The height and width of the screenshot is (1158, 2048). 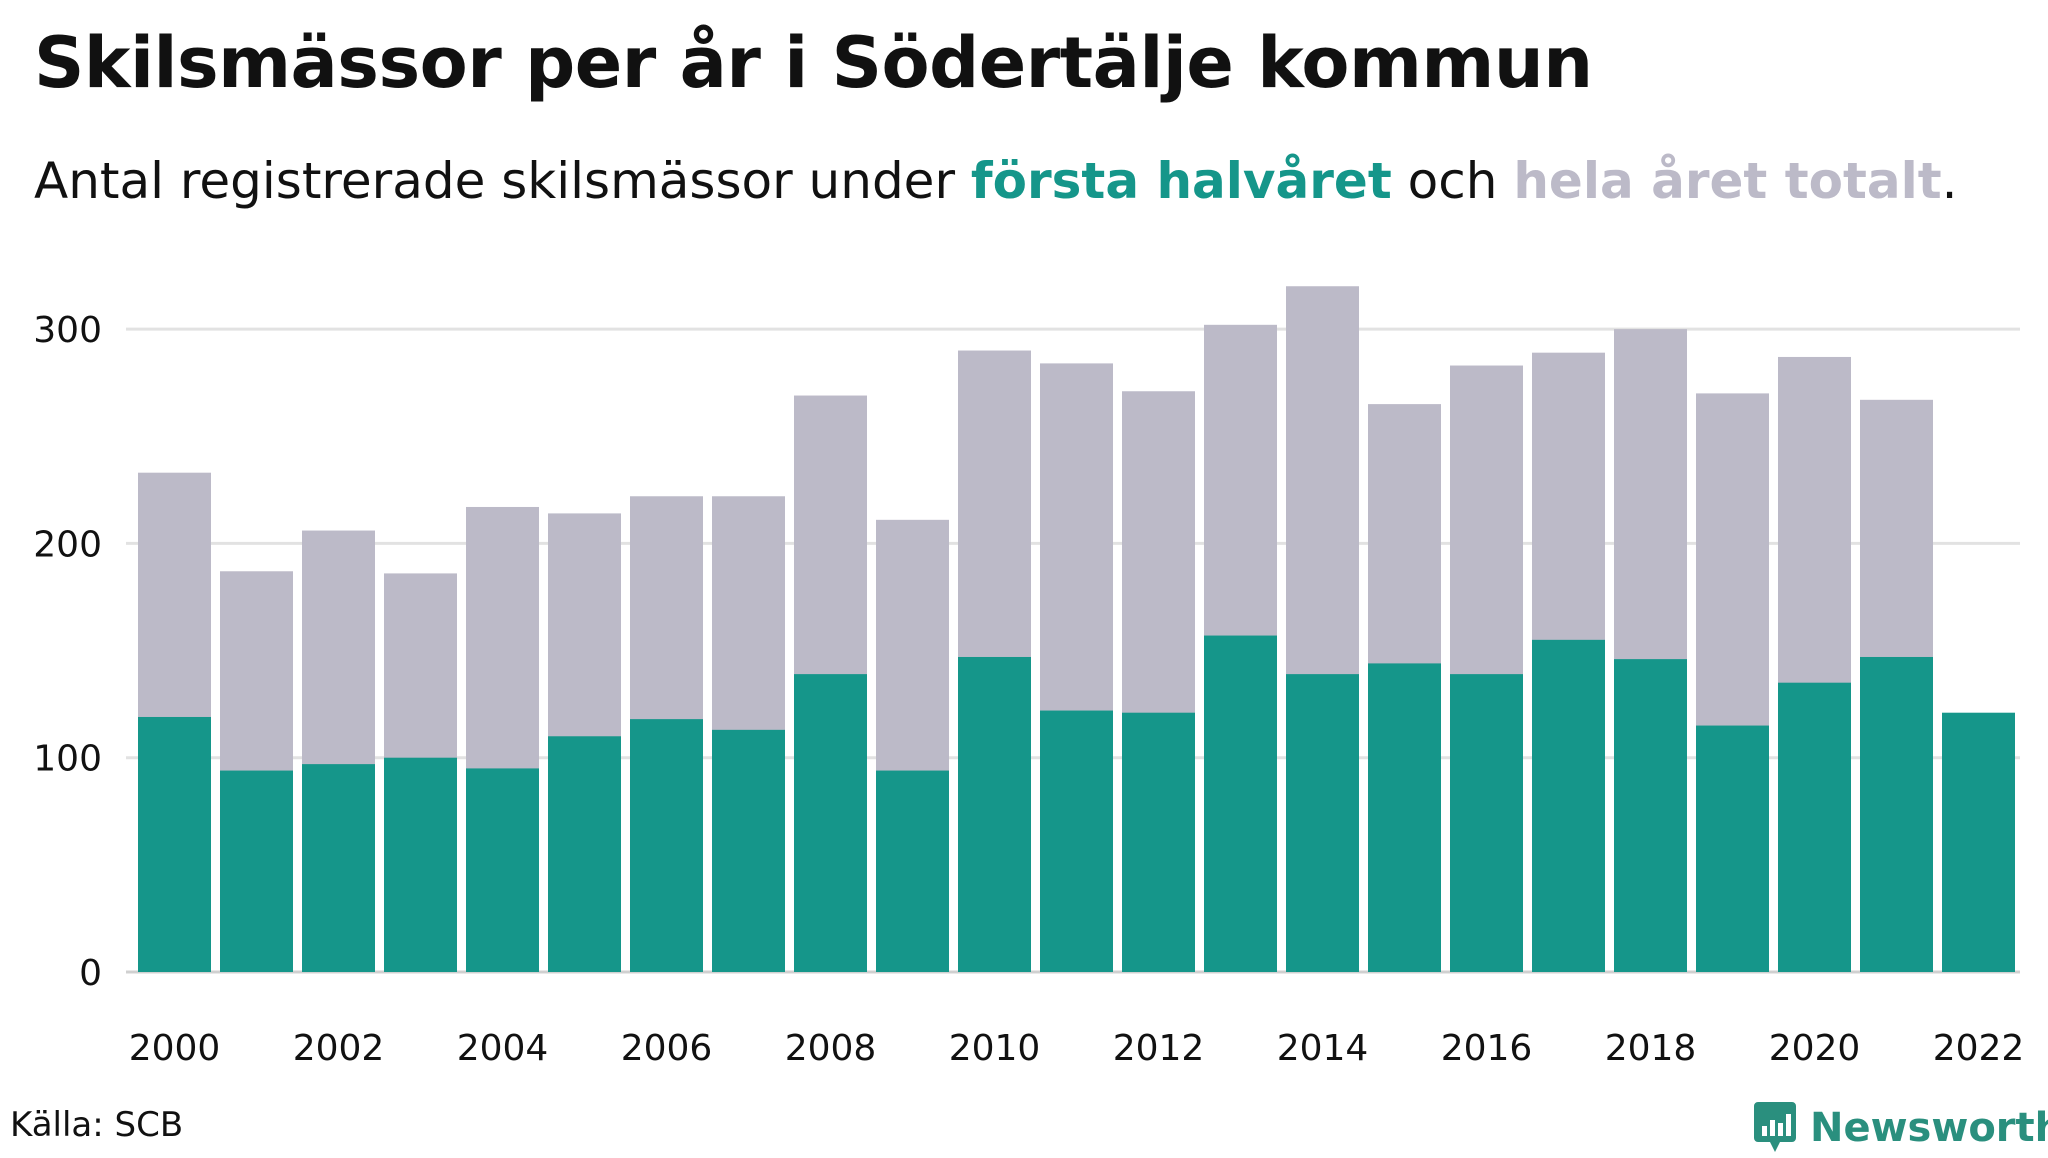 I want to click on y-tick-label: 0, so click(x=90, y=973).